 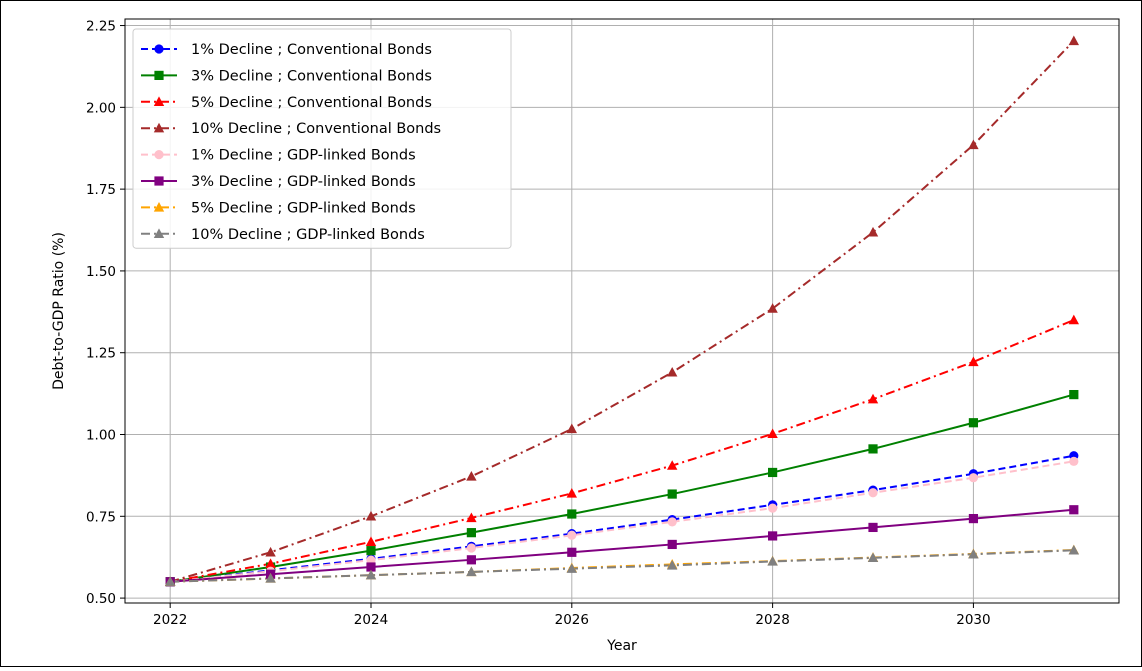 I want to click on legend-entry: 3% Decline ; GDP-linked Bonds, so click(x=278, y=182).